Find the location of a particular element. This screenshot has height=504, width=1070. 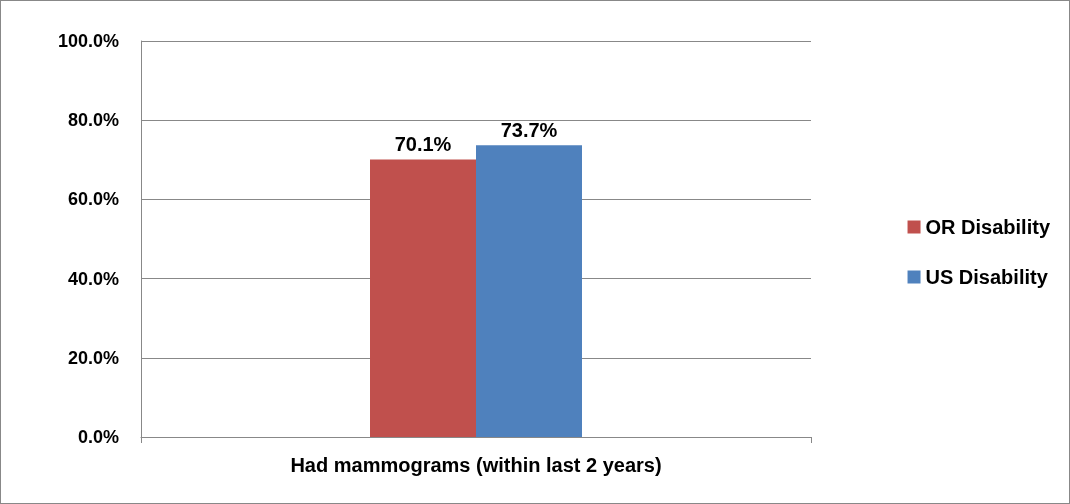

data-label: 73.7% is located at coordinates (529, 130).